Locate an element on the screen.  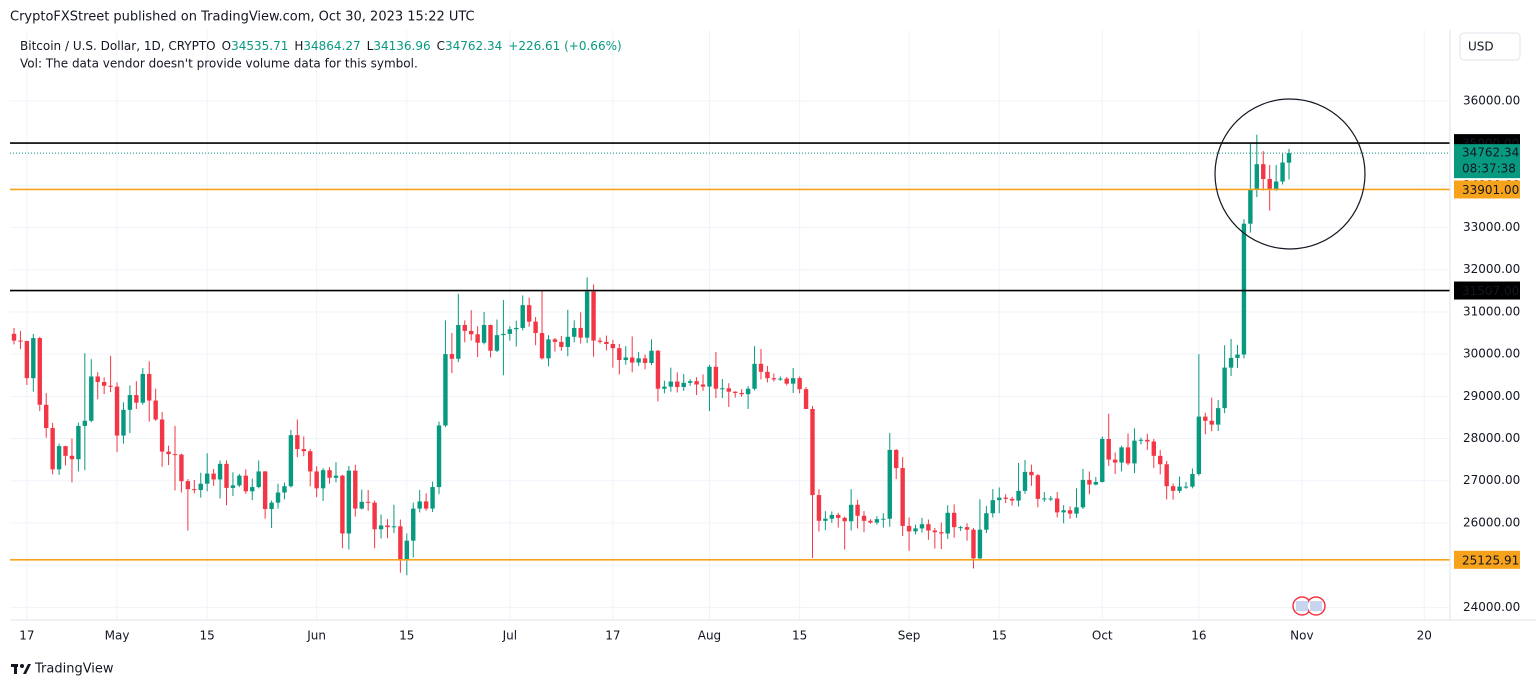
price-label-box is located at coordinates (1487, 161).